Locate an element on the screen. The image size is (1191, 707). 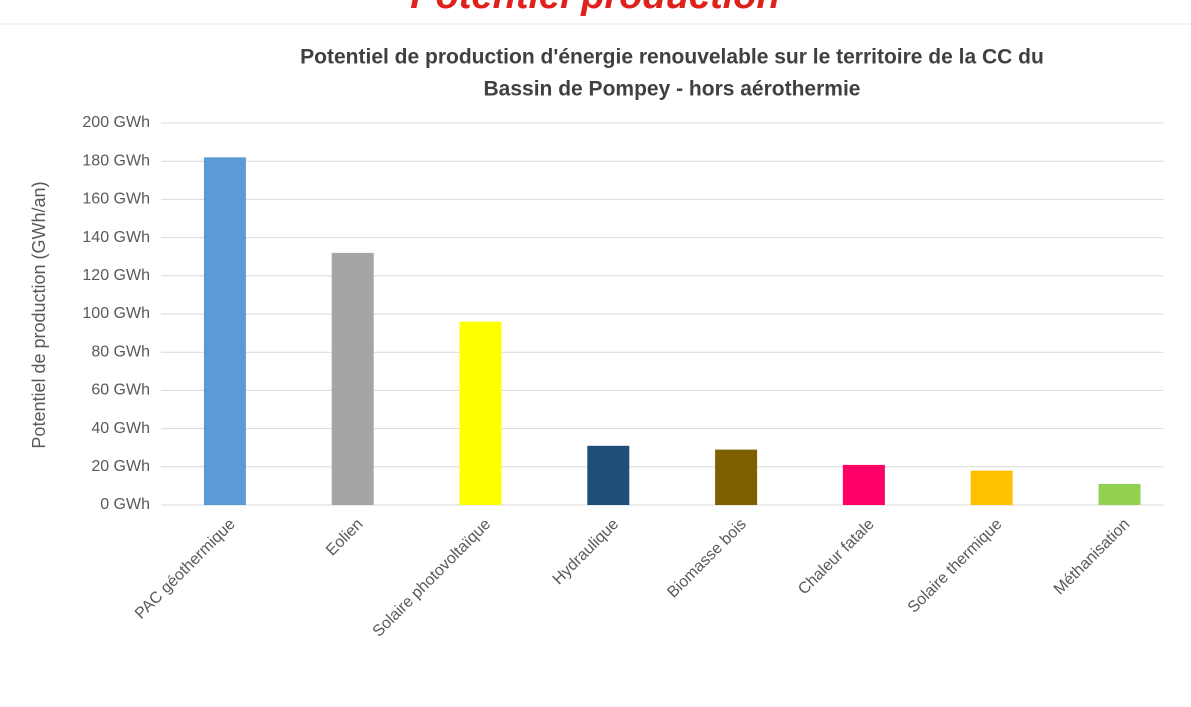
x-tick-label: Hydraulique is located at coordinates (586, 552).